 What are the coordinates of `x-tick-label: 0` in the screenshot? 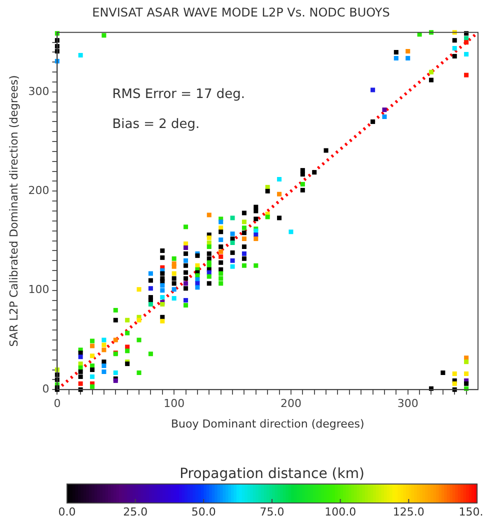 It's located at (57, 403).